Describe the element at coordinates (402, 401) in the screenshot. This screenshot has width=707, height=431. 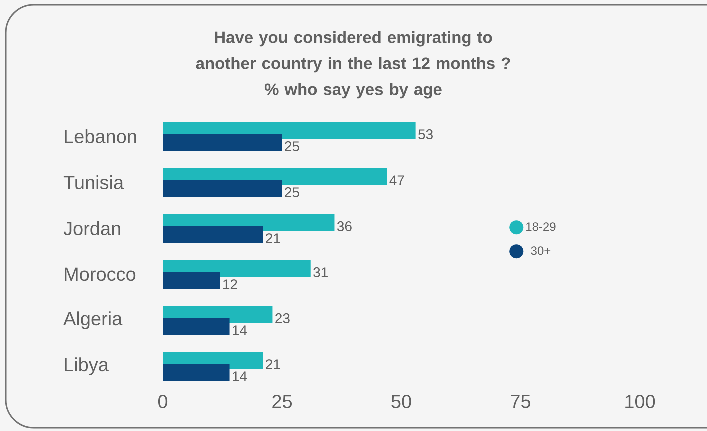
I see `x-tick-label: 50` at that location.